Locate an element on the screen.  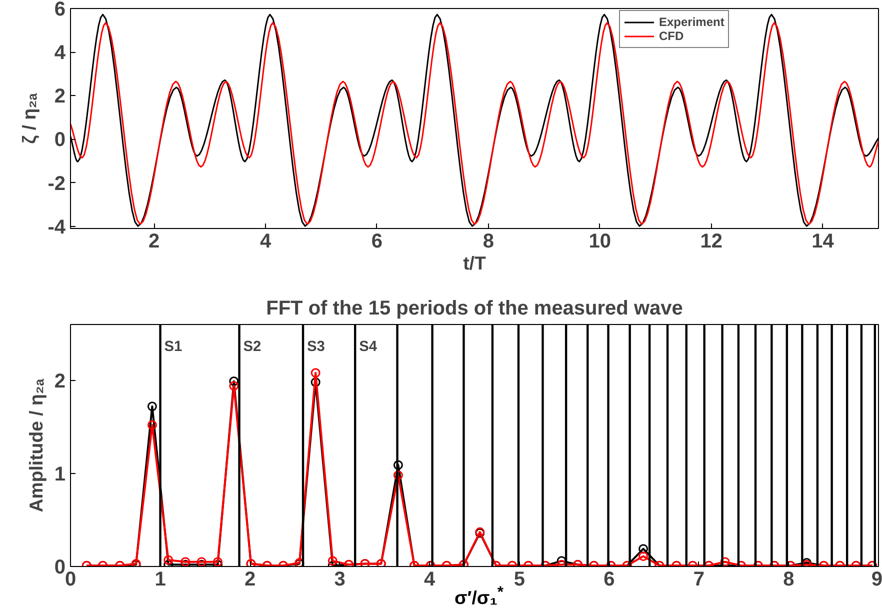
x-axis-title: t/T is located at coordinates (474, 263).